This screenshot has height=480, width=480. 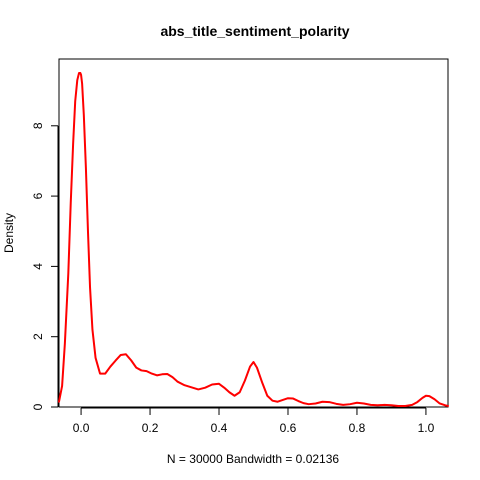 I want to click on x-tick-label: 0.6, so click(x=288, y=428).